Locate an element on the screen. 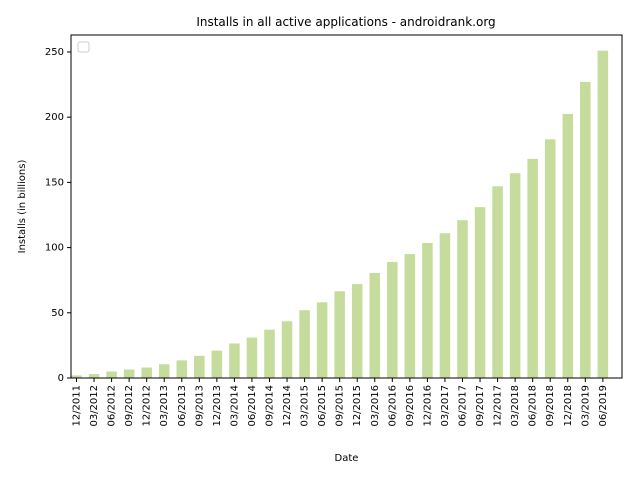 The width and height of the screenshot is (640, 484). x-tick-label: 03/2013 is located at coordinates (164, 406).